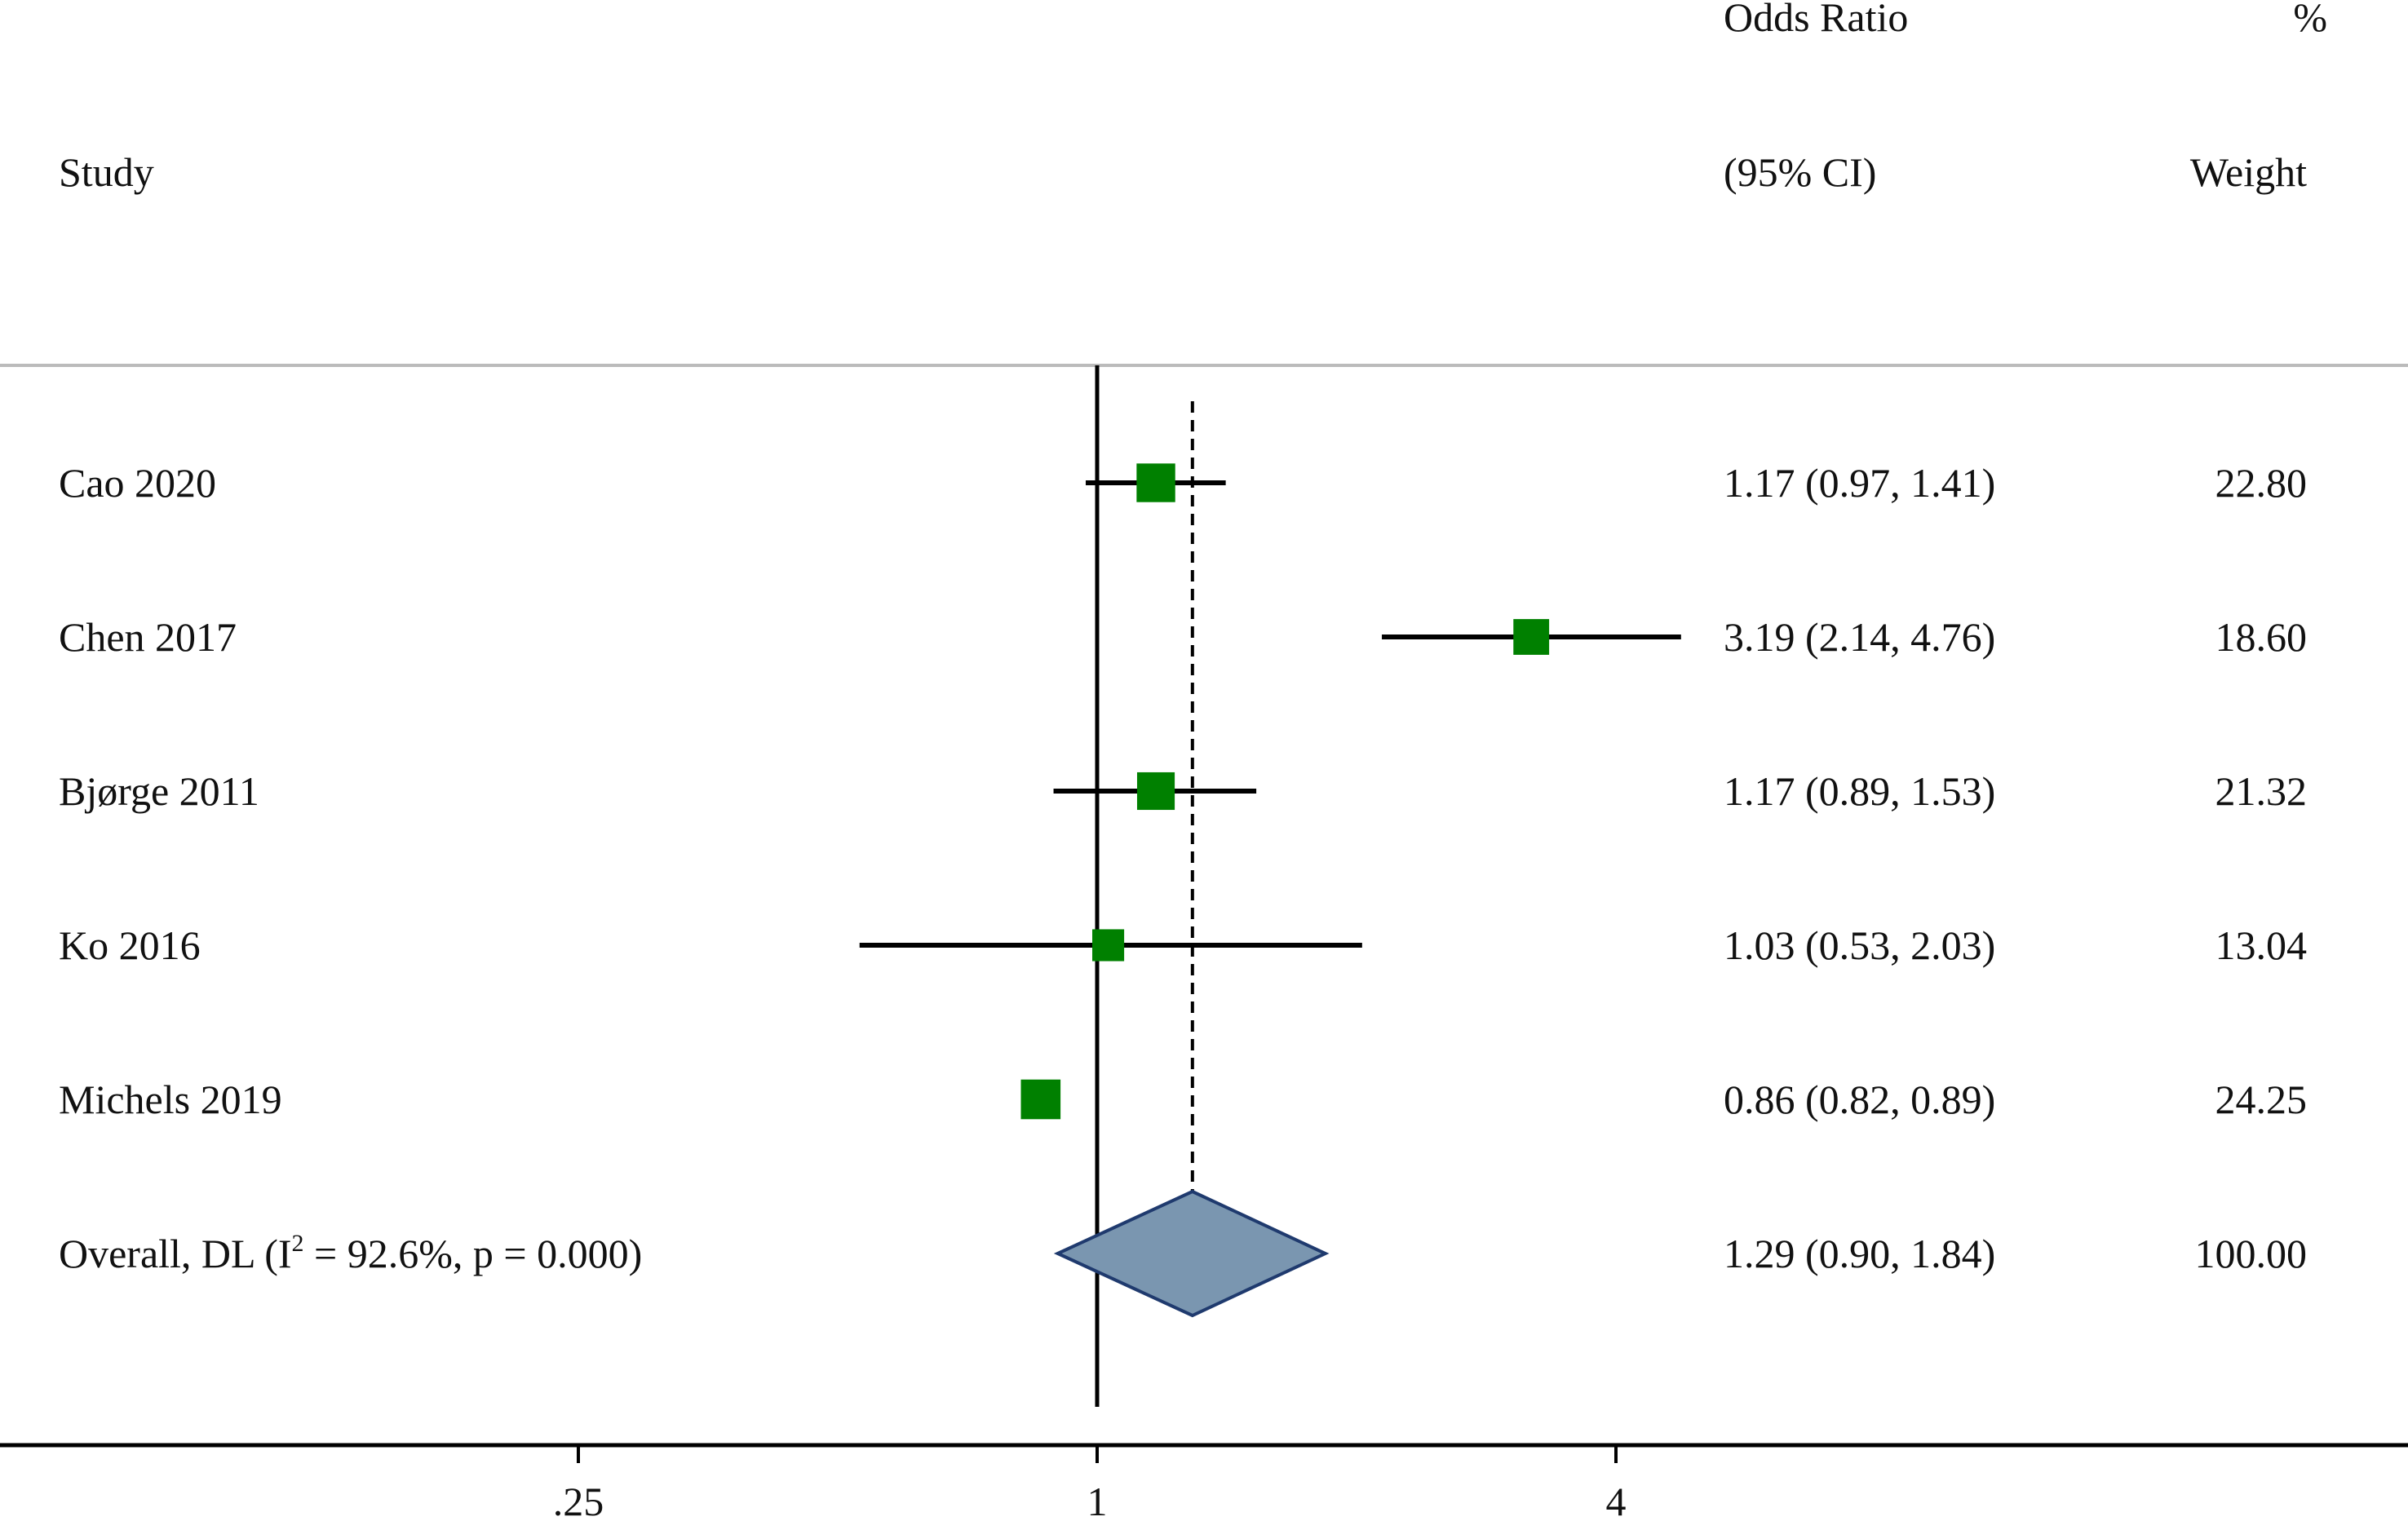 This screenshot has height=1521, width=2408. Describe the element at coordinates (1097, 1500) in the screenshot. I see `x-tick-label: 1` at that location.